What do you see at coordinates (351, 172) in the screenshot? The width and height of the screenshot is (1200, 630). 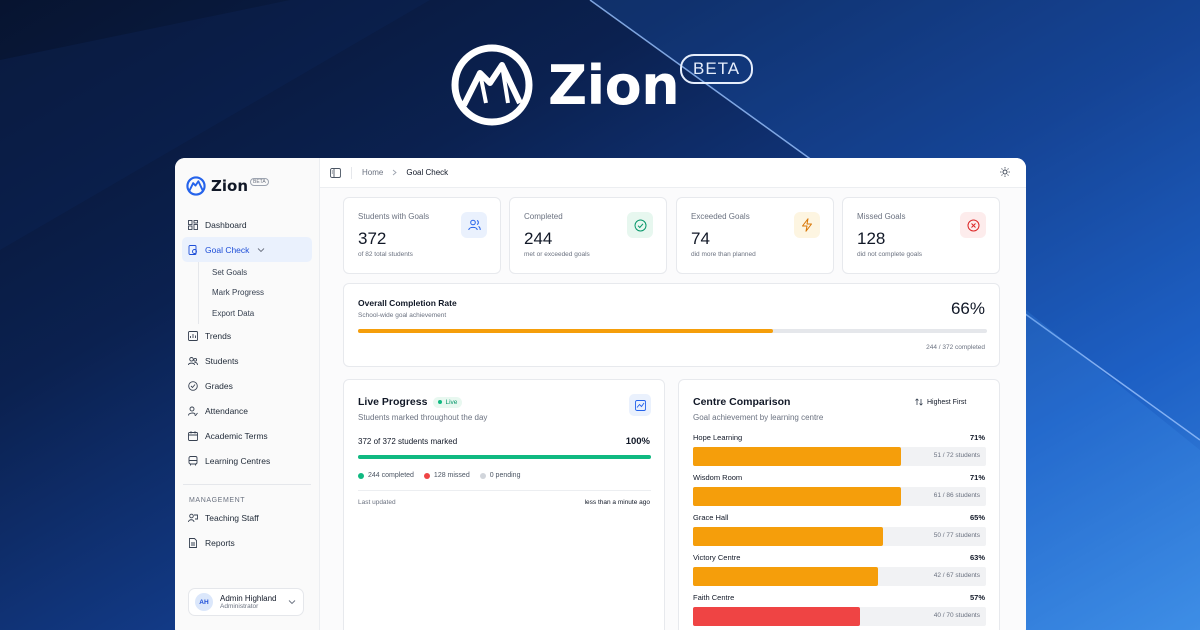 I see `topbar-divider` at bounding box center [351, 172].